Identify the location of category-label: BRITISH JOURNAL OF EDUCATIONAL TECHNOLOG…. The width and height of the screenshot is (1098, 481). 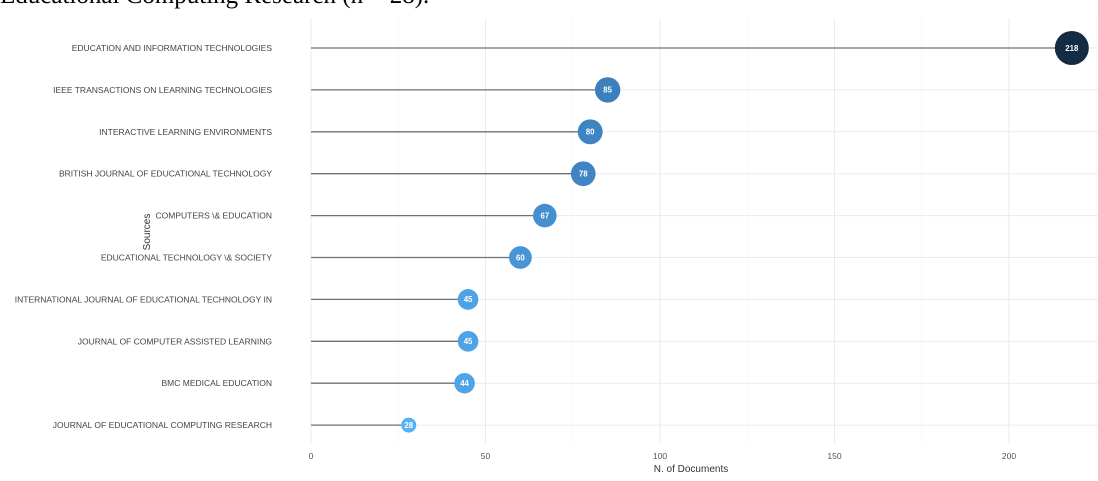
(165, 174).